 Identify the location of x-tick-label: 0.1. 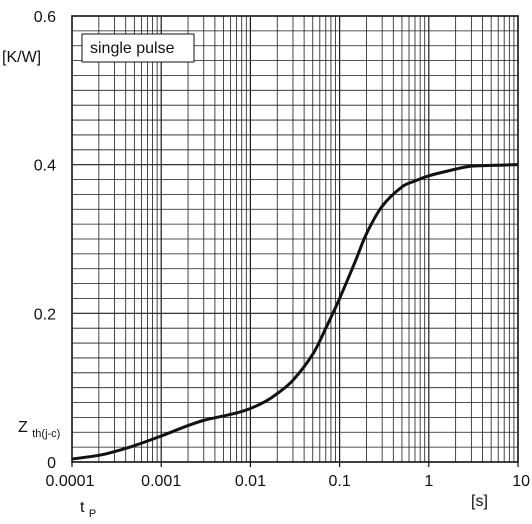
(339, 481).